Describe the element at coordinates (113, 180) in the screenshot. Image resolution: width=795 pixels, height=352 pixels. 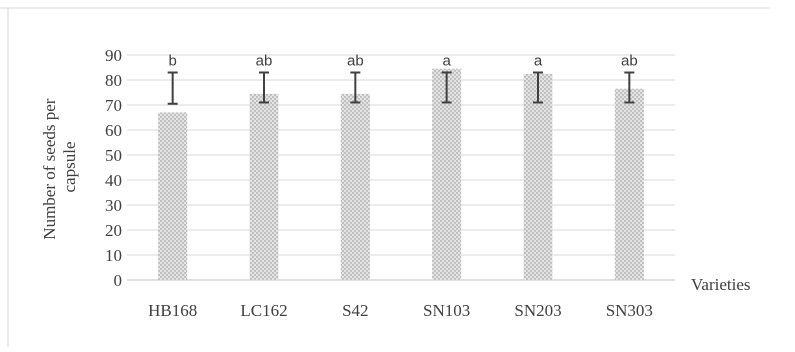
I see `y-tick-label: 40` at that location.